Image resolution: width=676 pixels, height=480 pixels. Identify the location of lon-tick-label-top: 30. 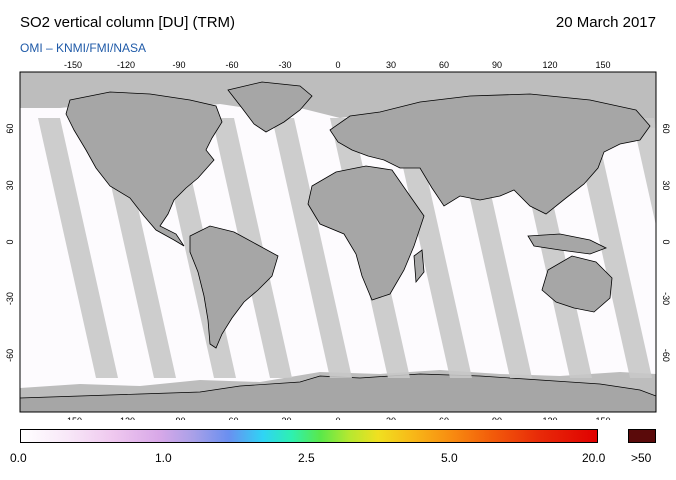
(391, 65).